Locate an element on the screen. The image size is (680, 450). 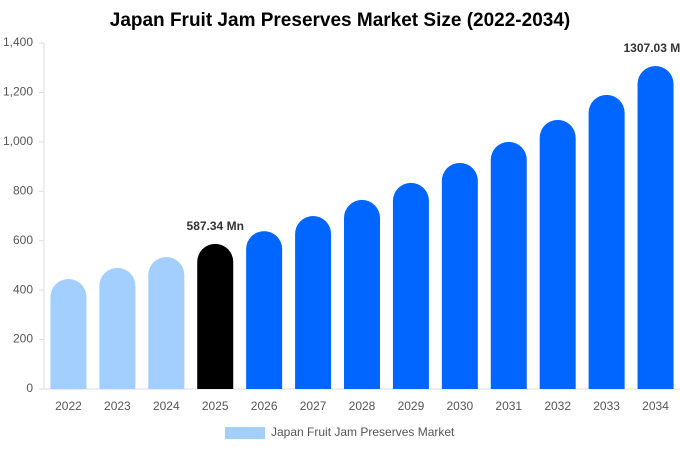
x-tick-label: 2031 is located at coordinates (508, 406).